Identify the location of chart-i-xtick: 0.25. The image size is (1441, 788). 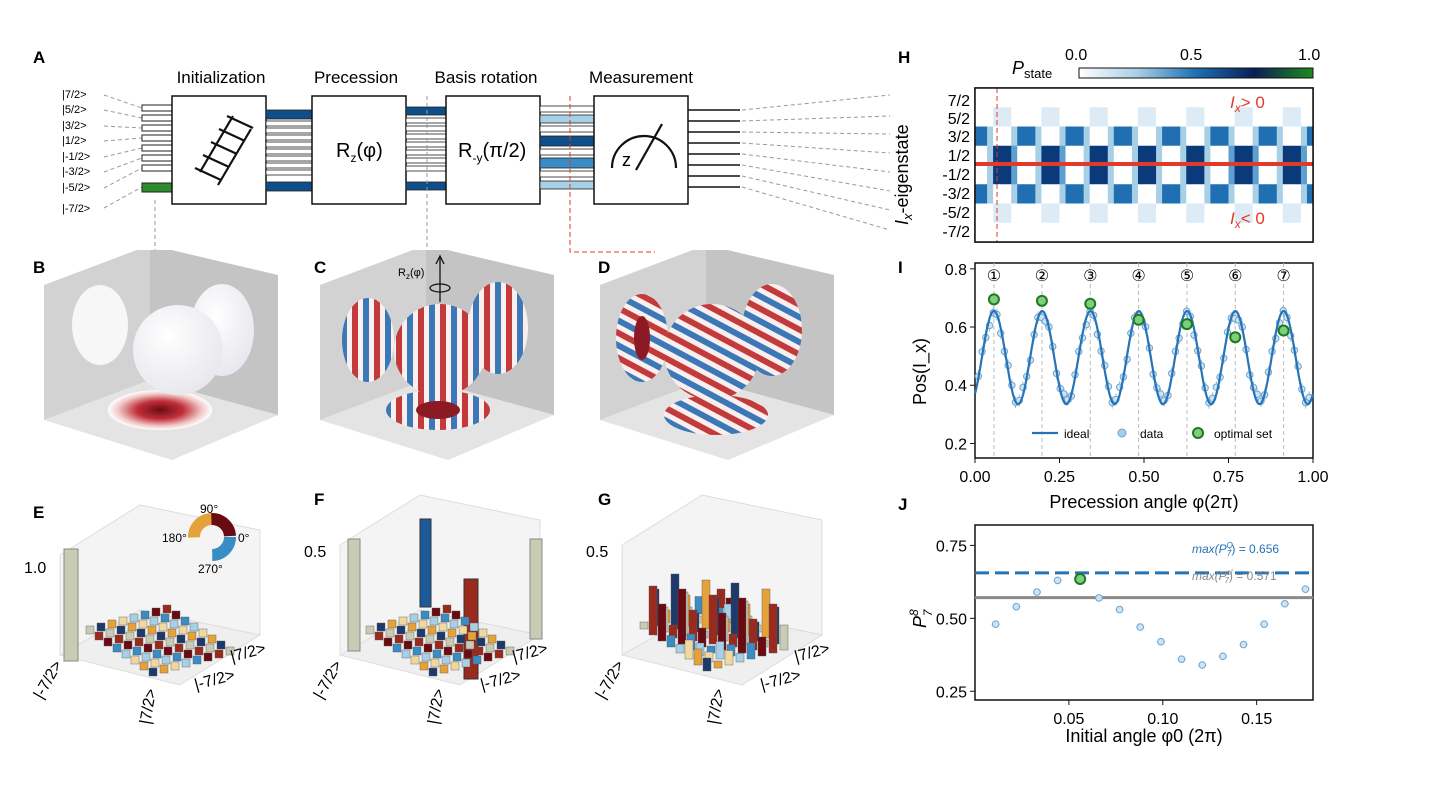
(1059, 477).